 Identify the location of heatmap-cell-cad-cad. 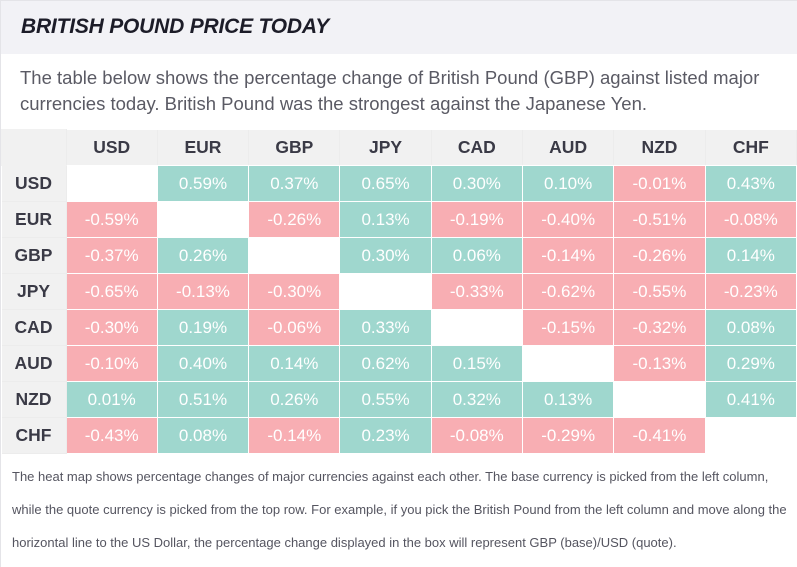
(476, 327).